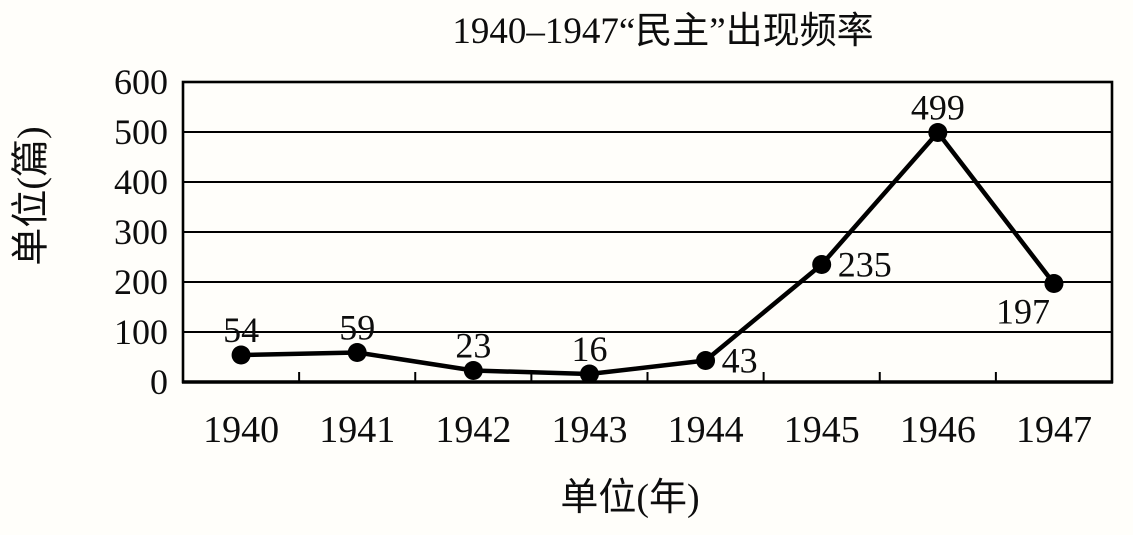  What do you see at coordinates (141, 182) in the screenshot?
I see `y-tick-label-400: 400` at bounding box center [141, 182].